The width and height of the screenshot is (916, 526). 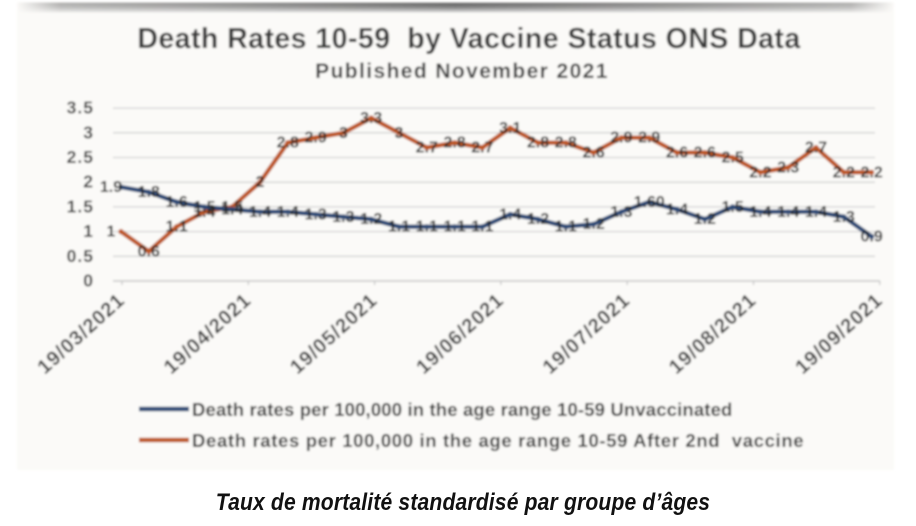 I want to click on svg-text: 0.9, so click(x=871, y=237).